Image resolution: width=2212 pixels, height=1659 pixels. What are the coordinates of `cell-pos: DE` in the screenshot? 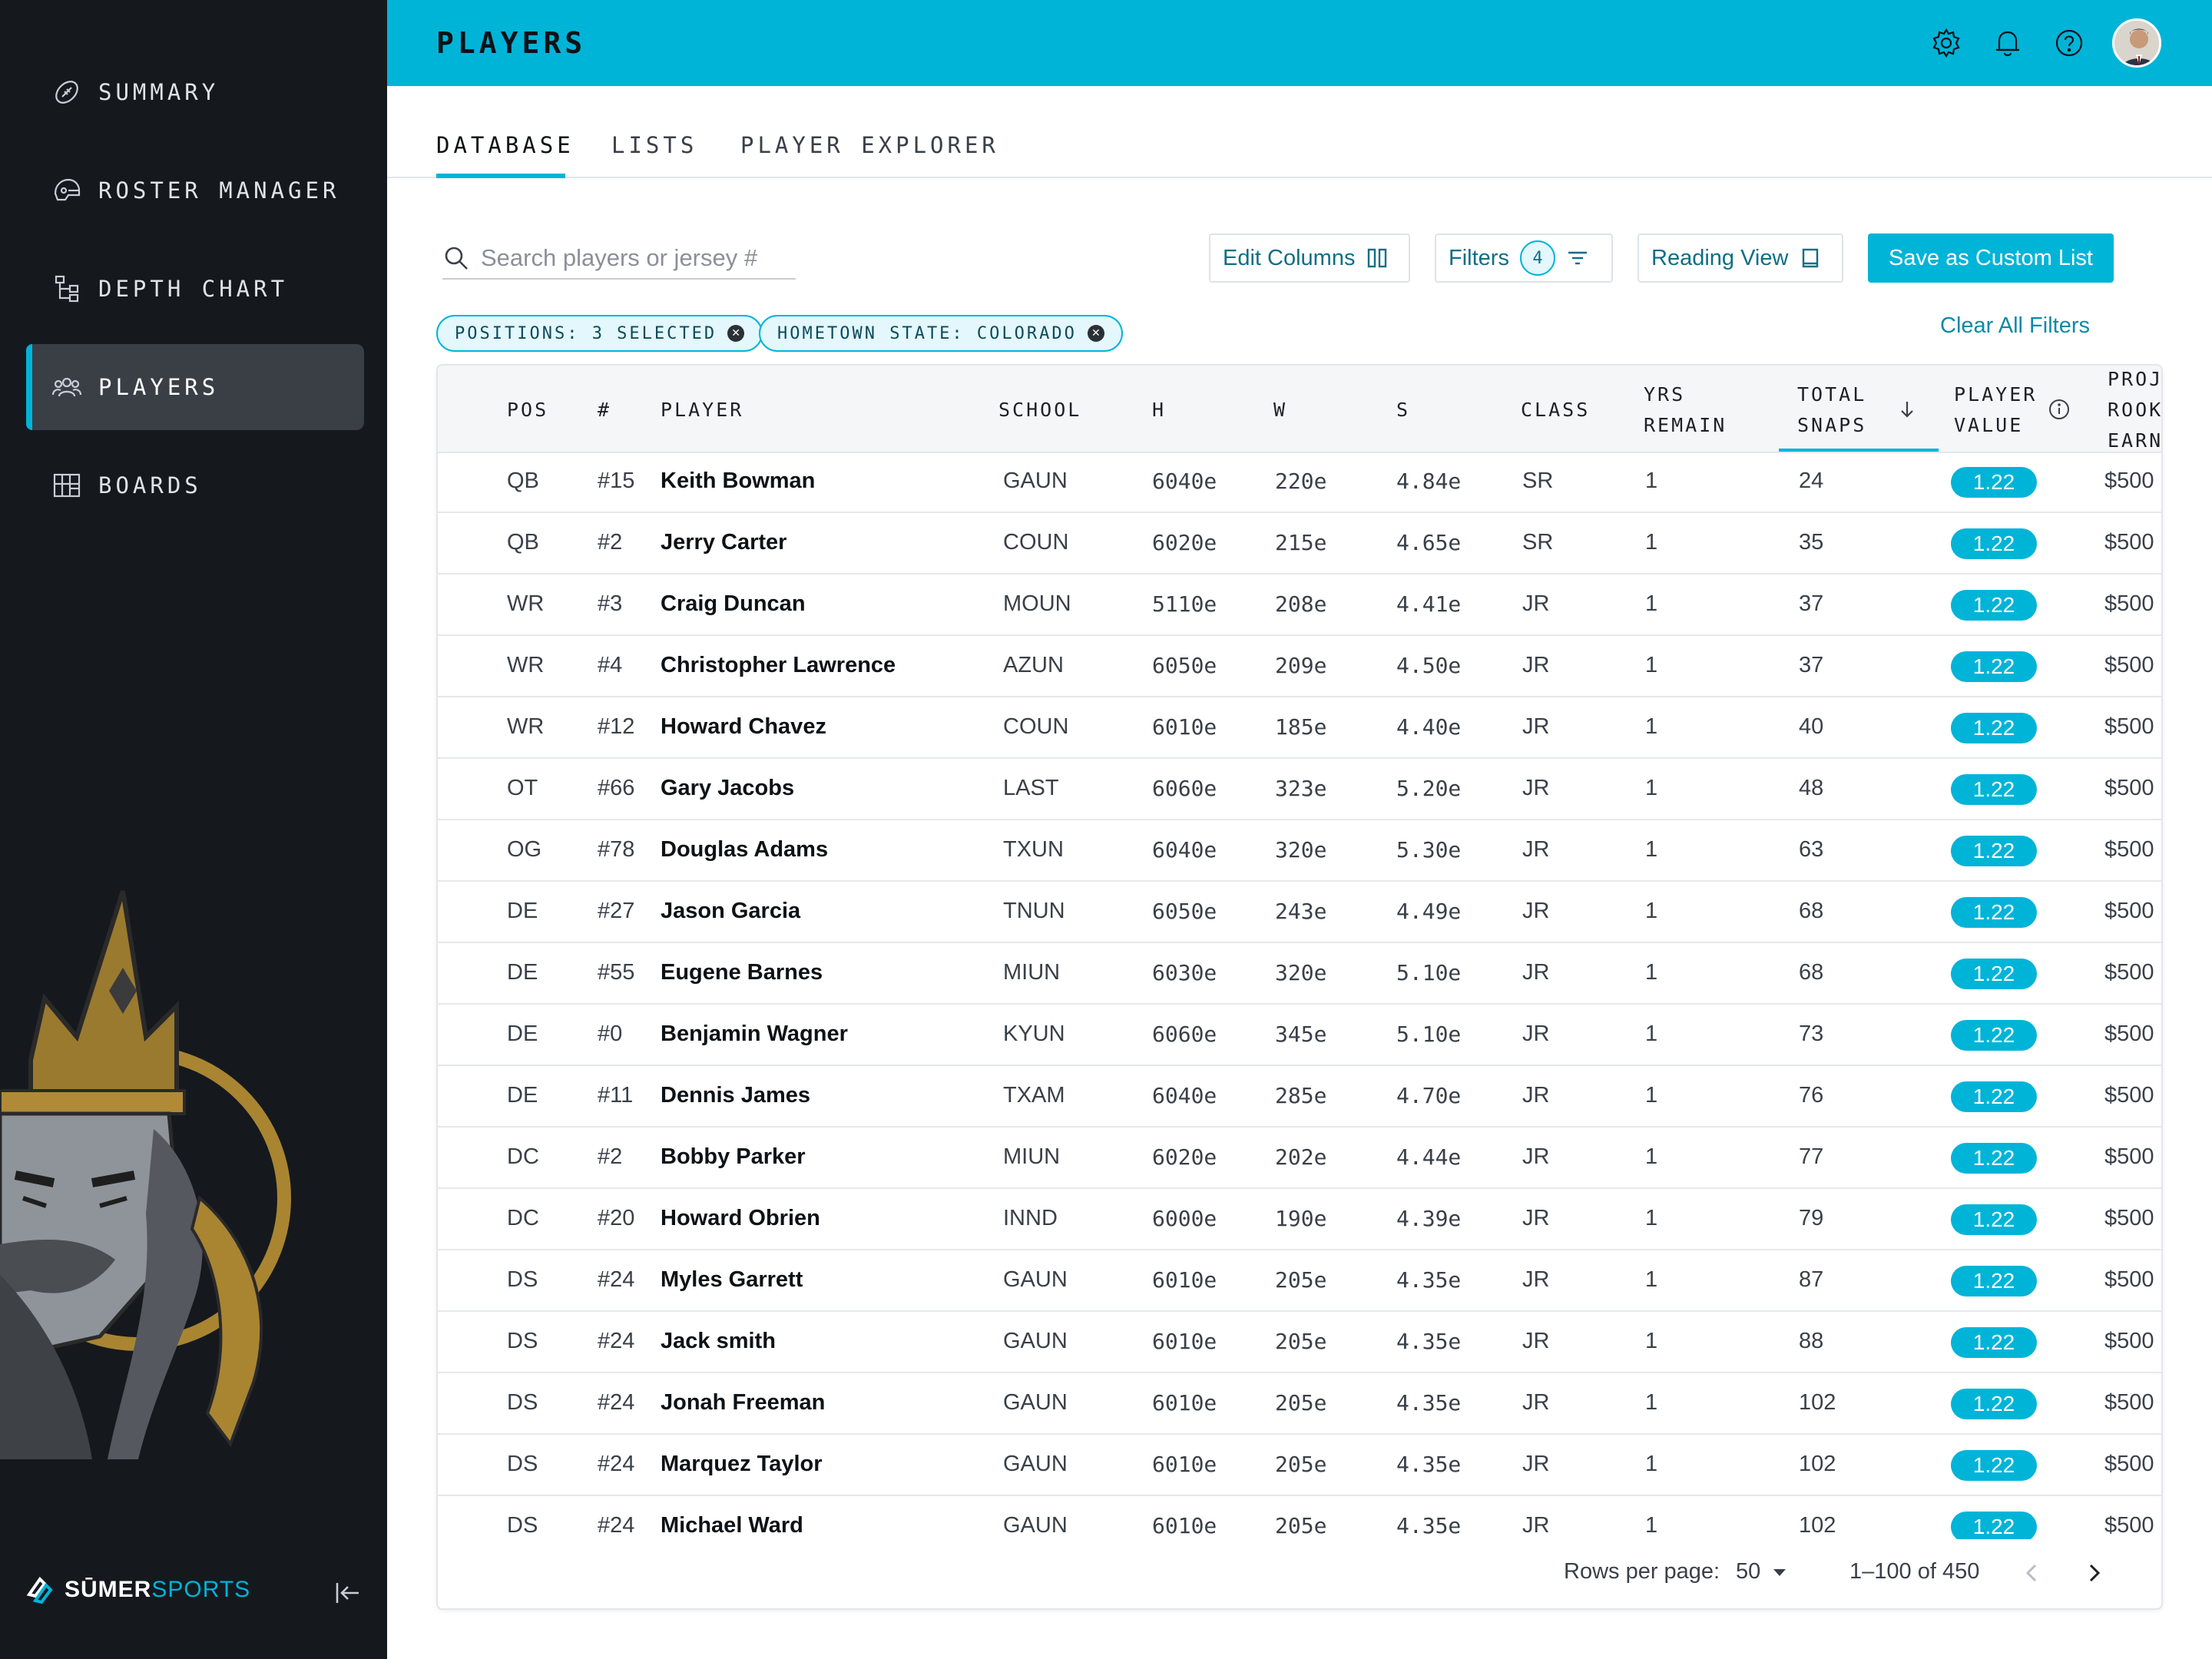 It's located at (523, 1034).